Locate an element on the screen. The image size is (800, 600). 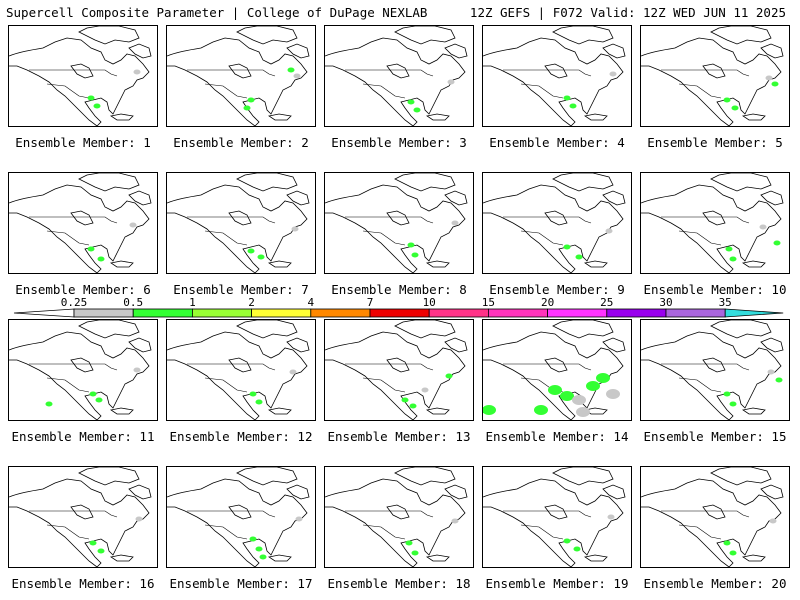
member-caption: Ensemble Member: 10 is located at coordinates (715, 289).